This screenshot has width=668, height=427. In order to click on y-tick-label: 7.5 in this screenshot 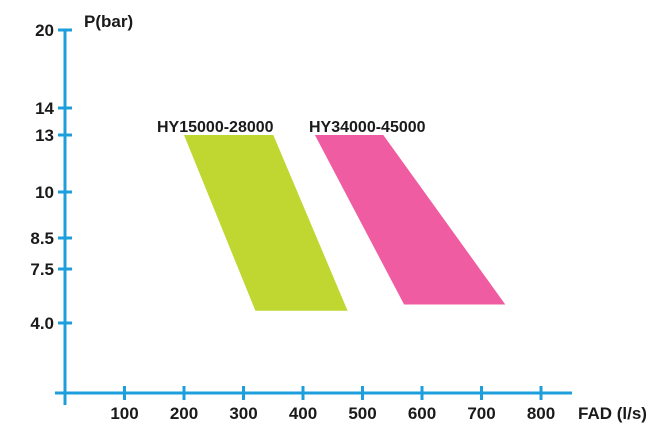, I will do `click(42, 269)`.